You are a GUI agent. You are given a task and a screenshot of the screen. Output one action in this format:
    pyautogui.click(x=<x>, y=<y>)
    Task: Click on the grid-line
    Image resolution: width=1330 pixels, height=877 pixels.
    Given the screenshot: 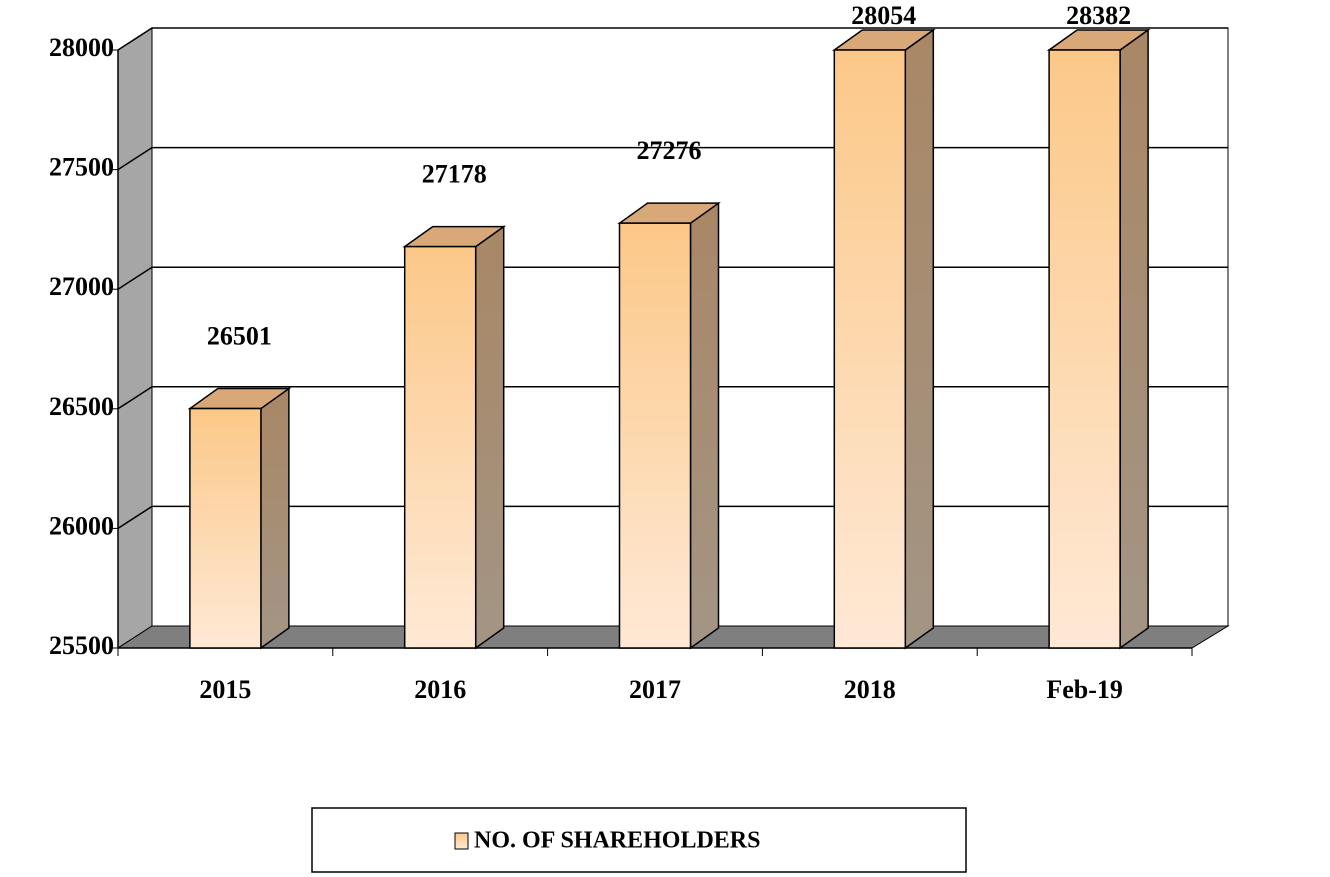 What is the action you would take?
    pyautogui.click(x=672, y=39)
    